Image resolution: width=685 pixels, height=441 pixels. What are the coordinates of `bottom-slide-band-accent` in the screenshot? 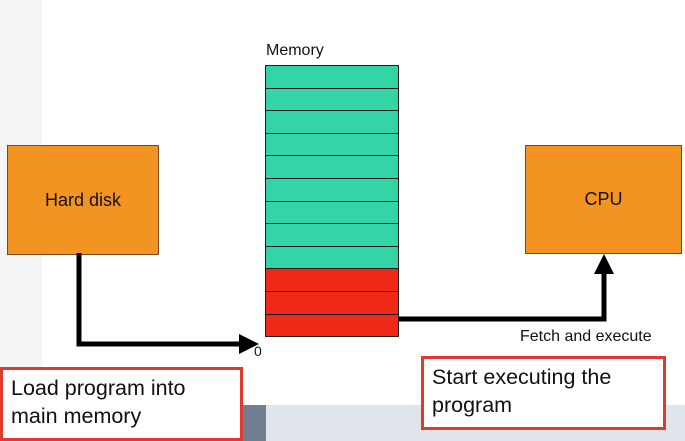 It's located at (253, 423).